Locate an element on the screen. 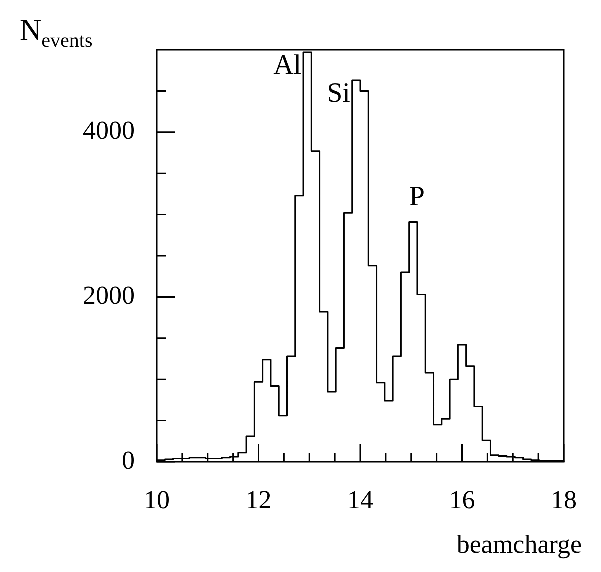 This screenshot has height=572, width=601. y-tick-label: 0 is located at coordinates (128, 460).